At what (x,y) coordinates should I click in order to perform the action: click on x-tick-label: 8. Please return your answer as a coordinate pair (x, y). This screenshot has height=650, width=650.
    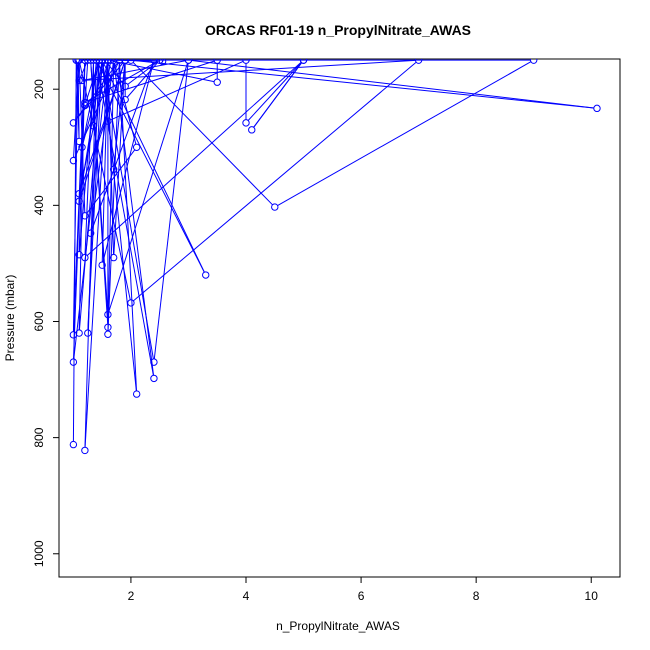
    Looking at the image, I should click on (476, 596).